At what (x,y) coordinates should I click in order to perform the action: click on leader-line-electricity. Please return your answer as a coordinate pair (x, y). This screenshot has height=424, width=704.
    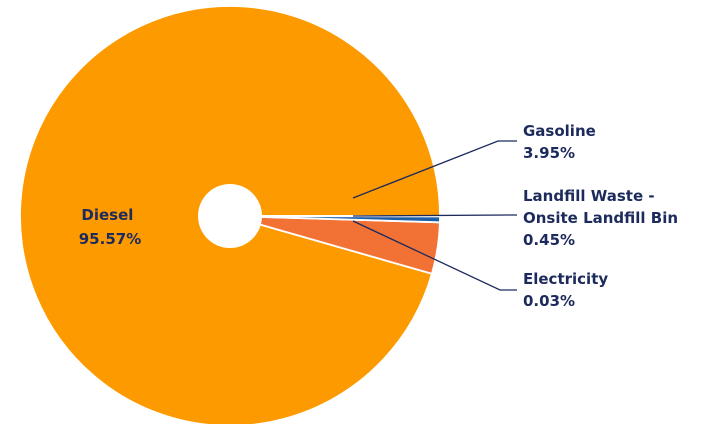
    Looking at the image, I should click on (434, 255).